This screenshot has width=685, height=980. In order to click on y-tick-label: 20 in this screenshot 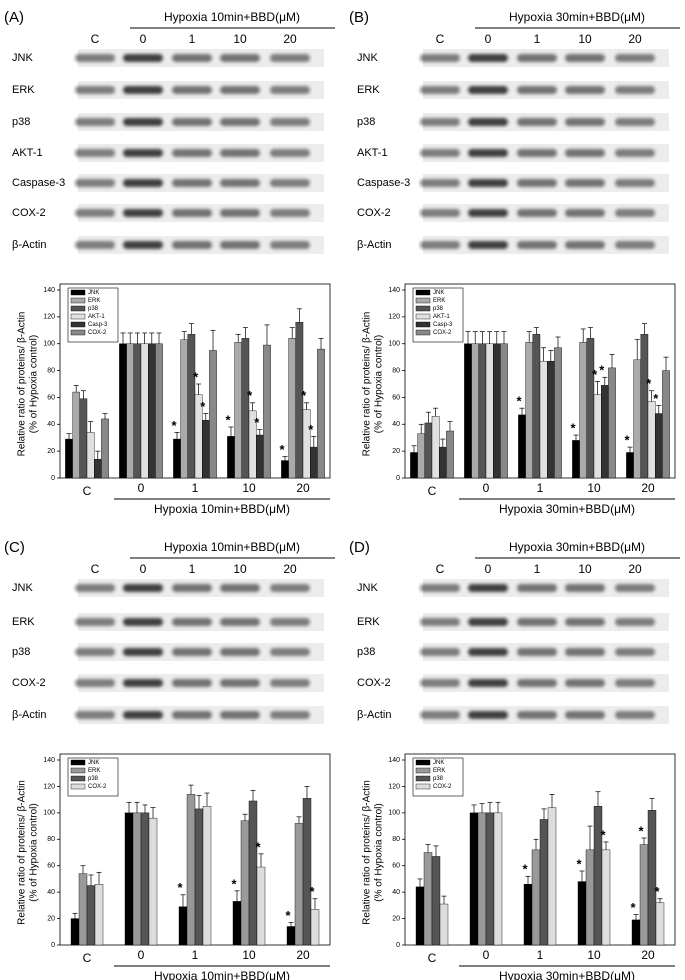, I will do `click(51, 918)`.